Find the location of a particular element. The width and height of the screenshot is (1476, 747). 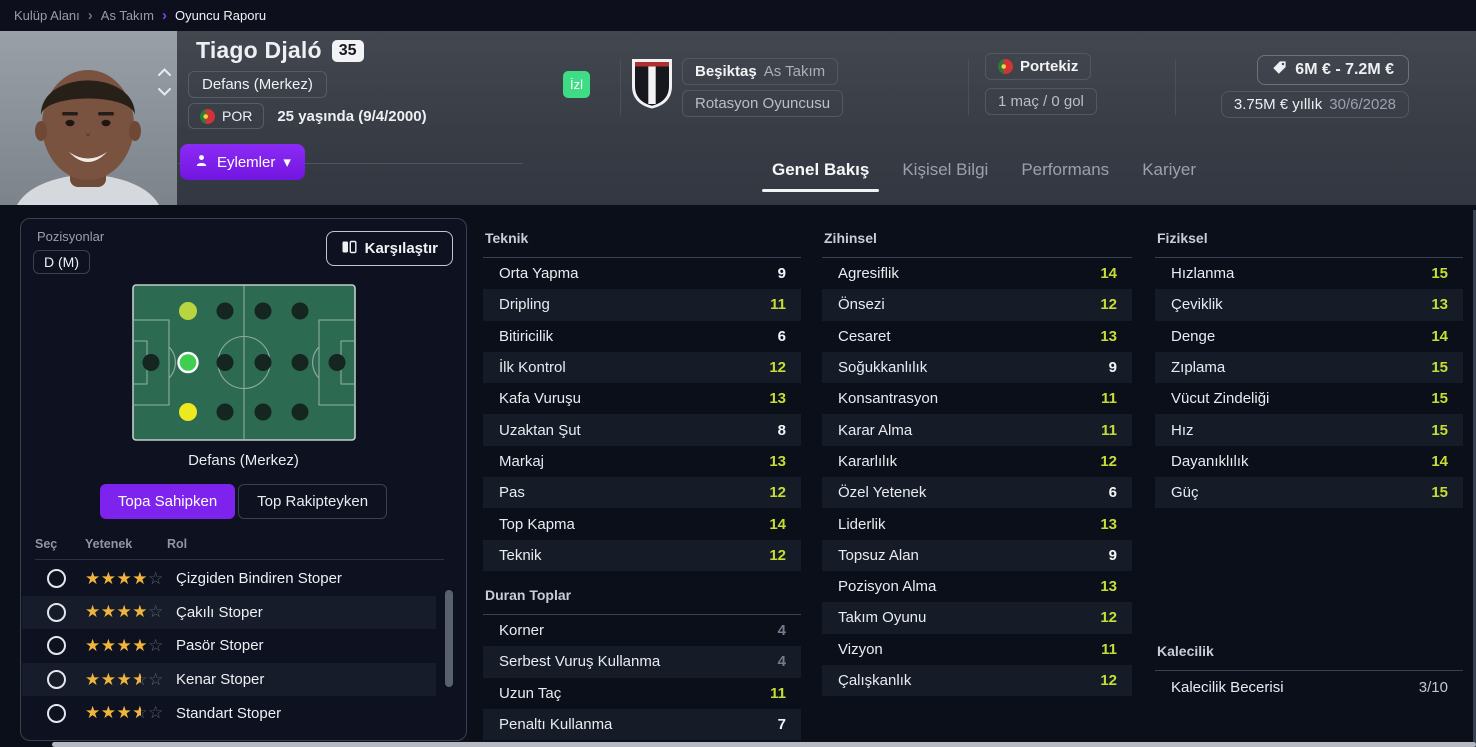

attribute-row: Orta Yapma 9 is located at coordinates (642, 273).